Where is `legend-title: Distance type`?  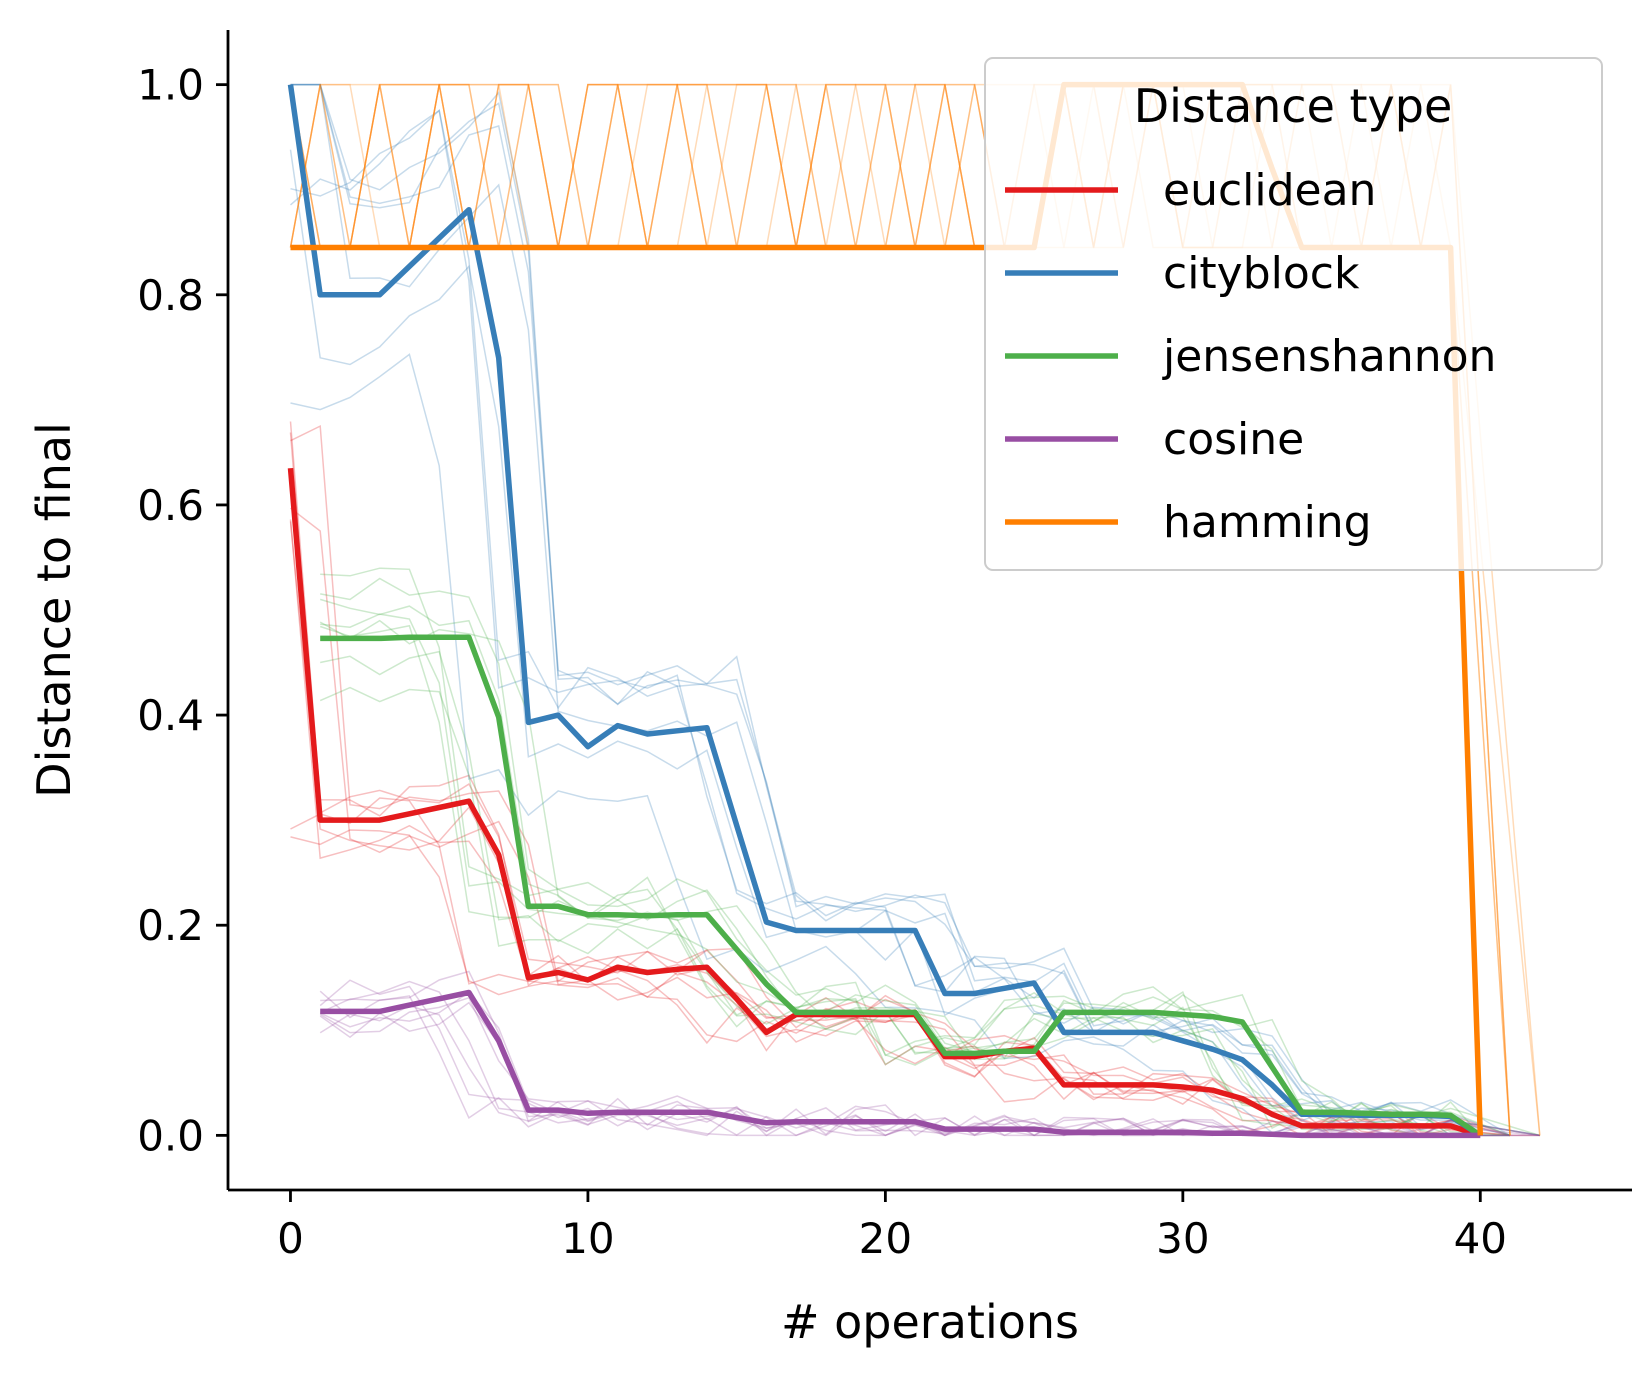 legend-title: Distance type is located at coordinates (1293, 106).